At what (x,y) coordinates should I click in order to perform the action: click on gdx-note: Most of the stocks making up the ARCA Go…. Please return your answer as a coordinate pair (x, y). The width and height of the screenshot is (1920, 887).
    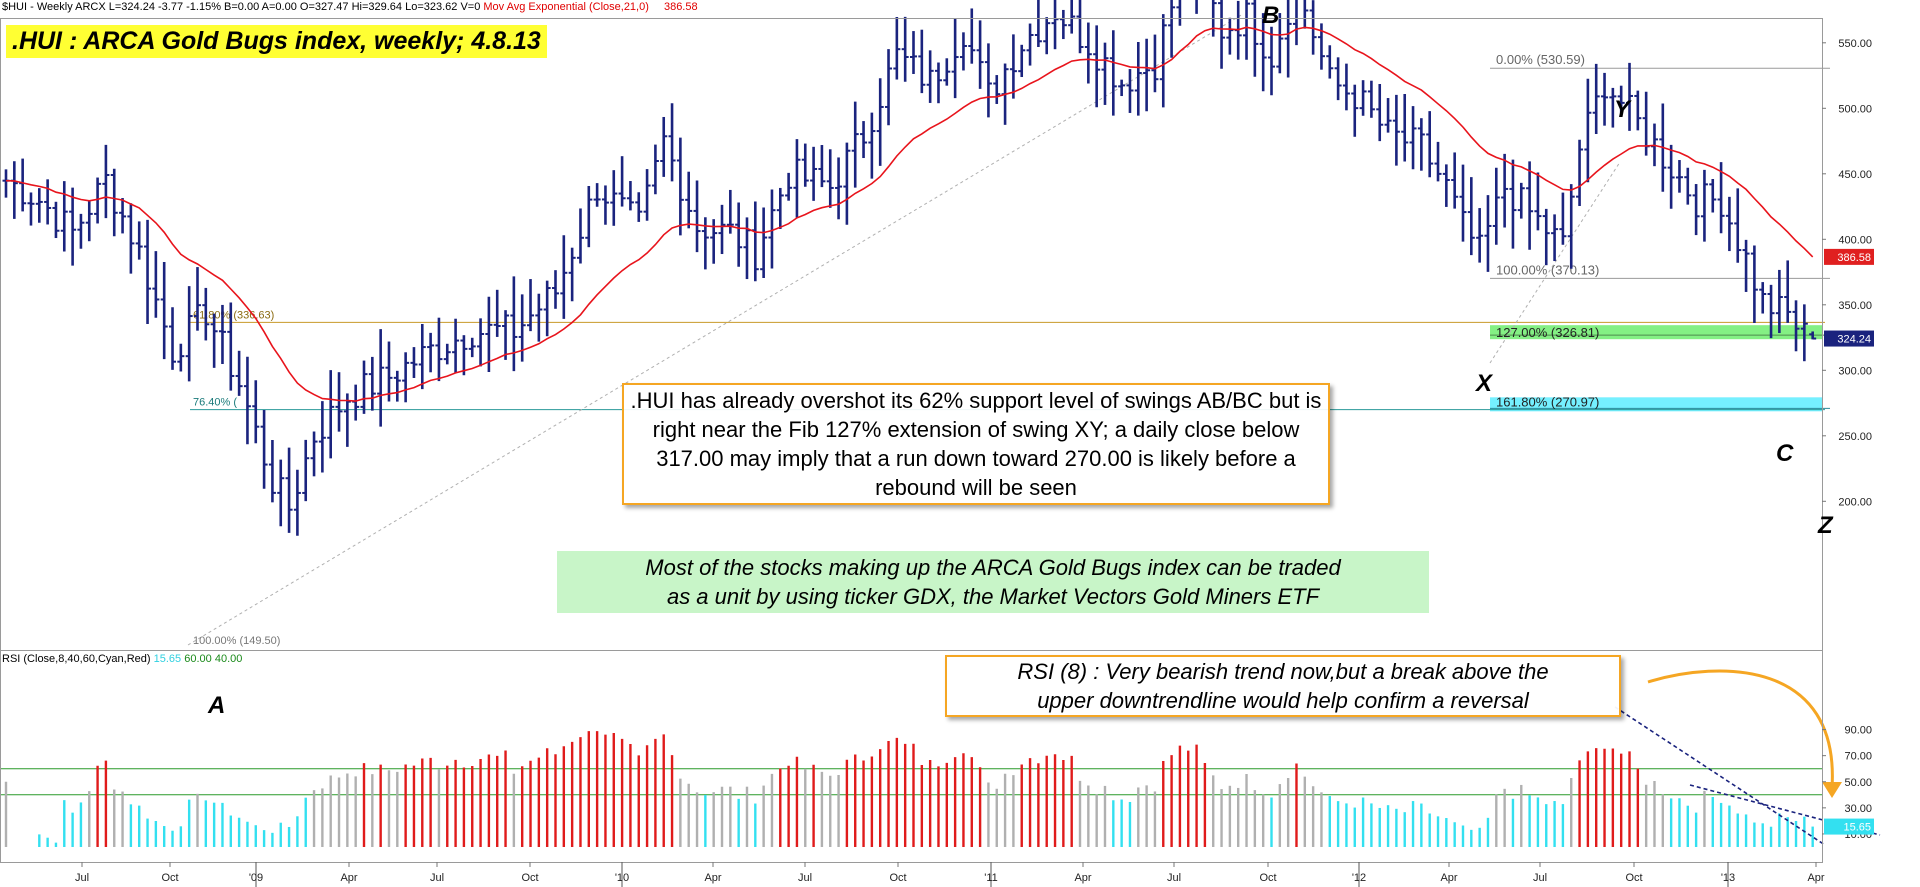
    Looking at the image, I should click on (993, 582).